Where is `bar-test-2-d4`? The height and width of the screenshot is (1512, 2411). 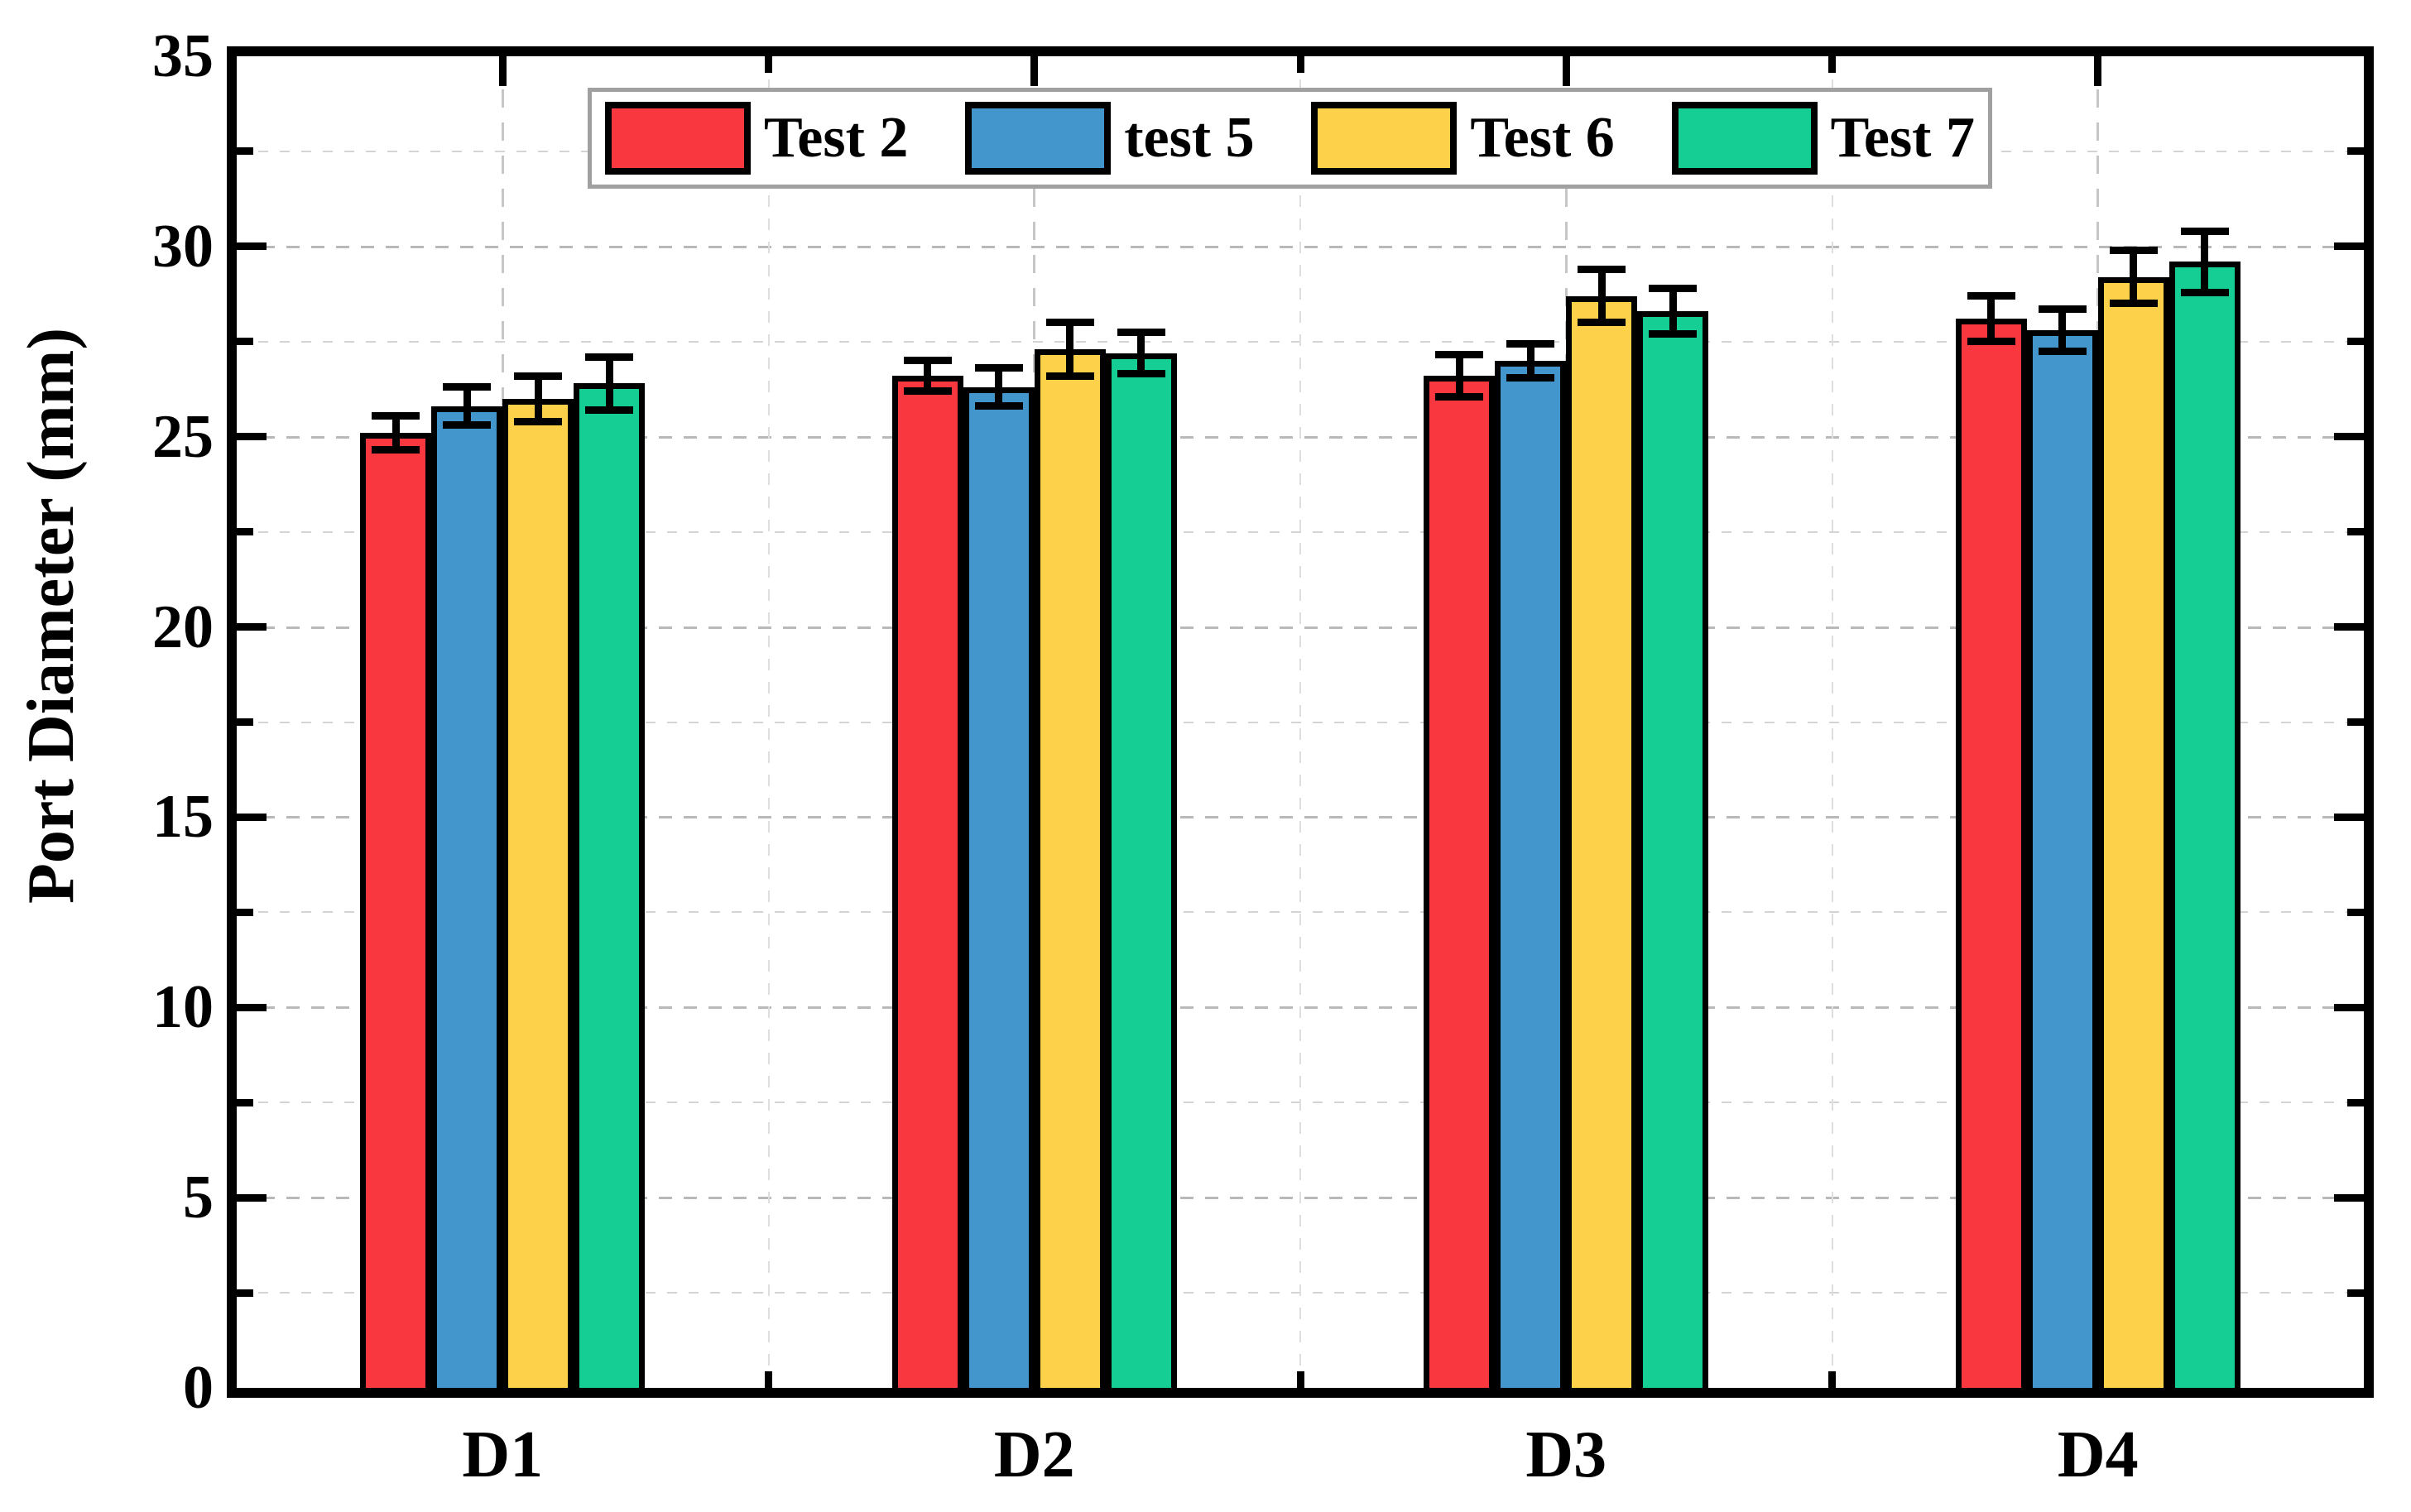 bar-test-2-d4 is located at coordinates (1991, 853).